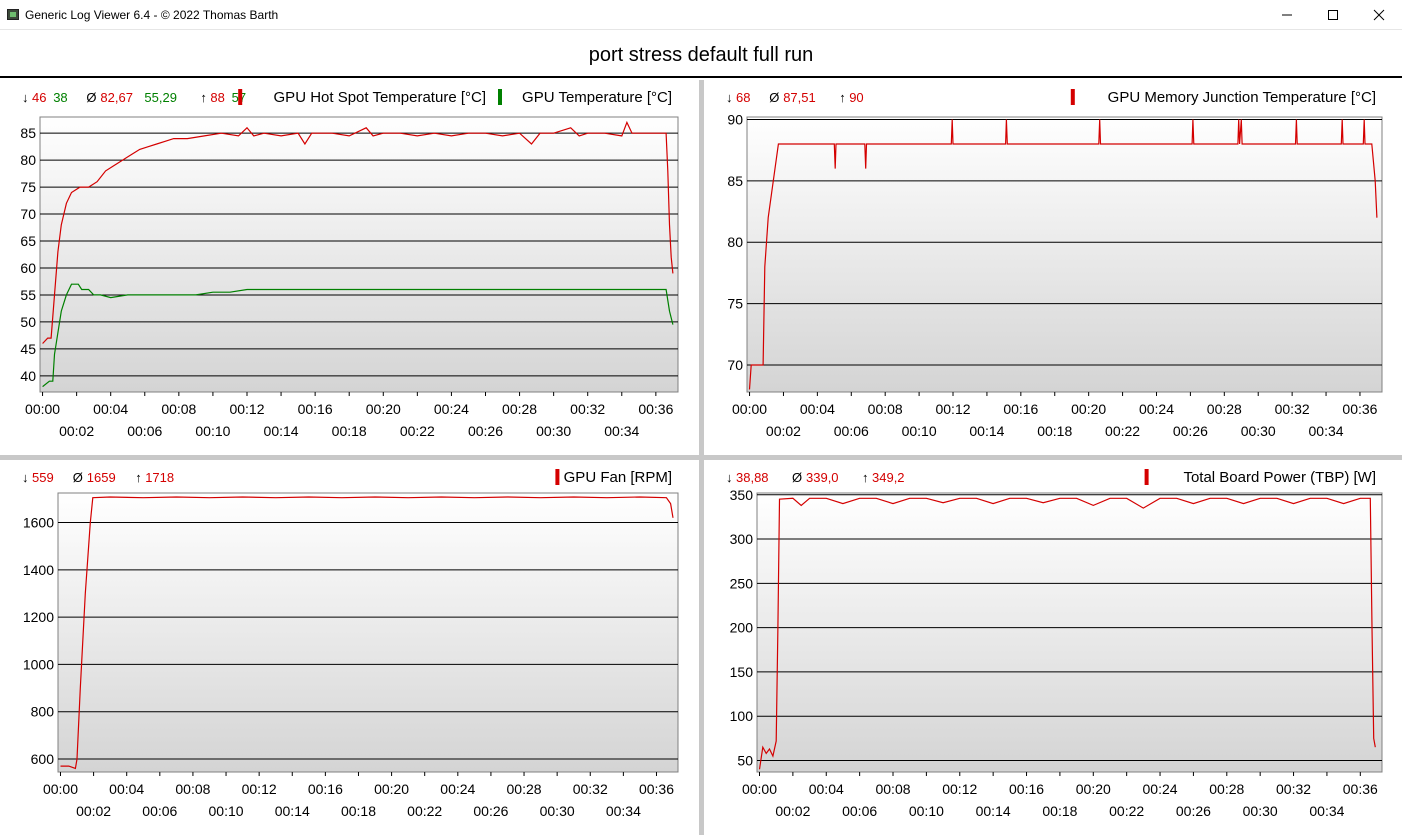  What do you see at coordinates (28, 349) in the screenshot?
I see `y-tick-label: 45` at bounding box center [28, 349].